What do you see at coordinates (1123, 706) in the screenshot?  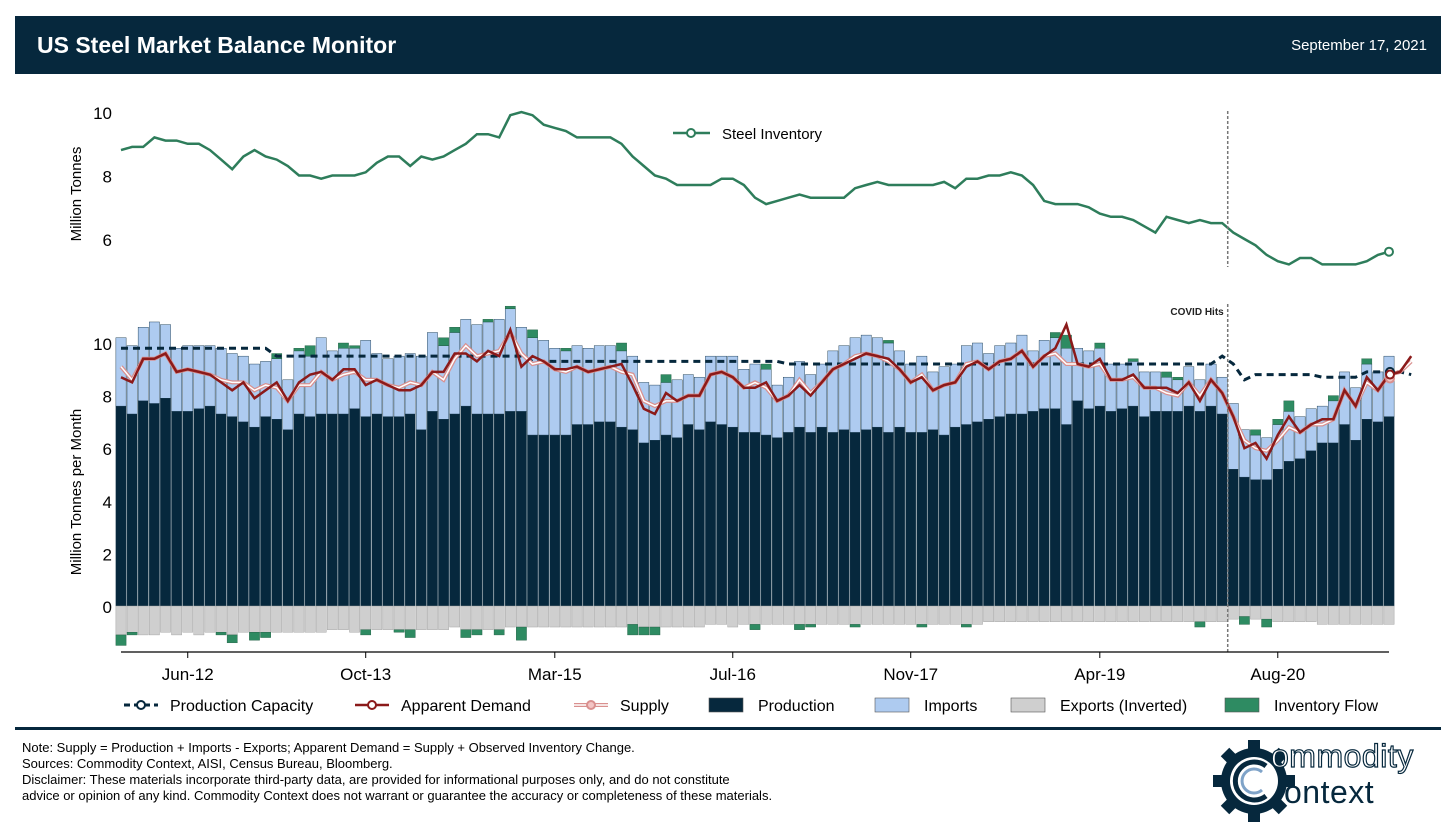 I see `legend-exports-inverted-label: Exports (Inverted)` at bounding box center [1123, 706].